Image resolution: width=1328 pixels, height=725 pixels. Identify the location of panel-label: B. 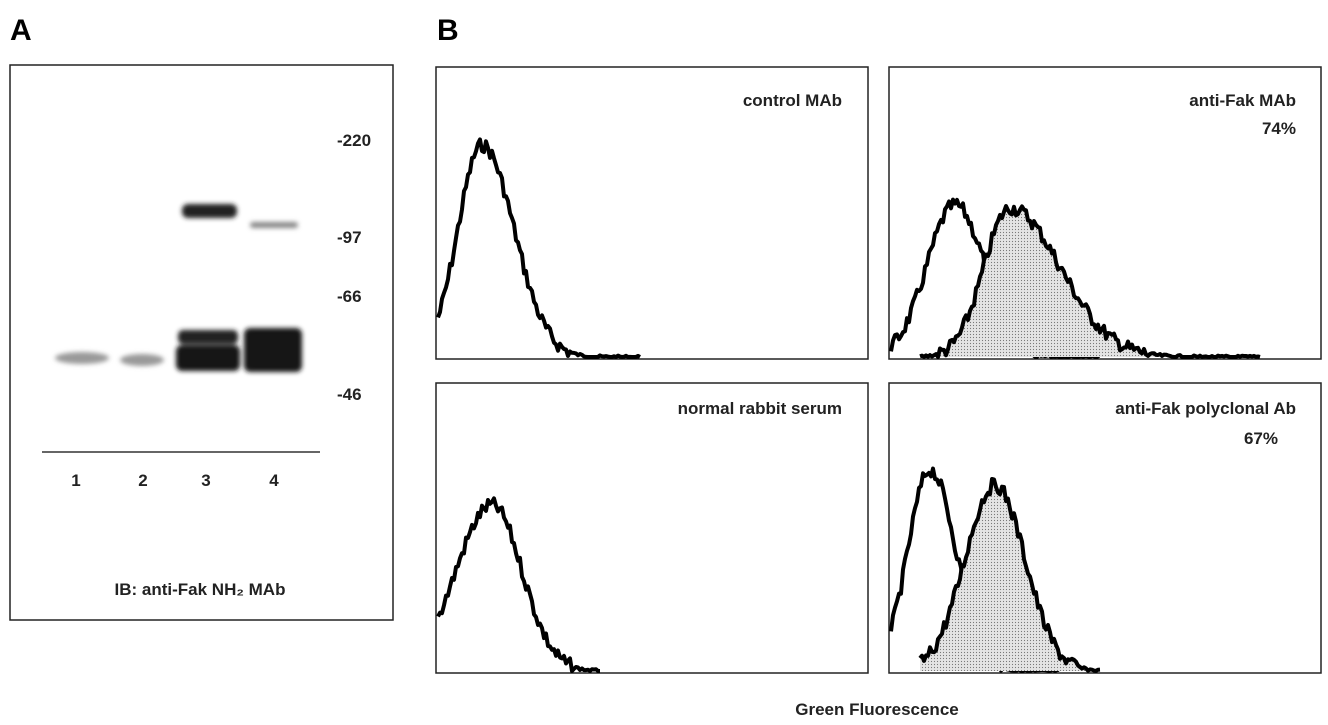
(448, 30).